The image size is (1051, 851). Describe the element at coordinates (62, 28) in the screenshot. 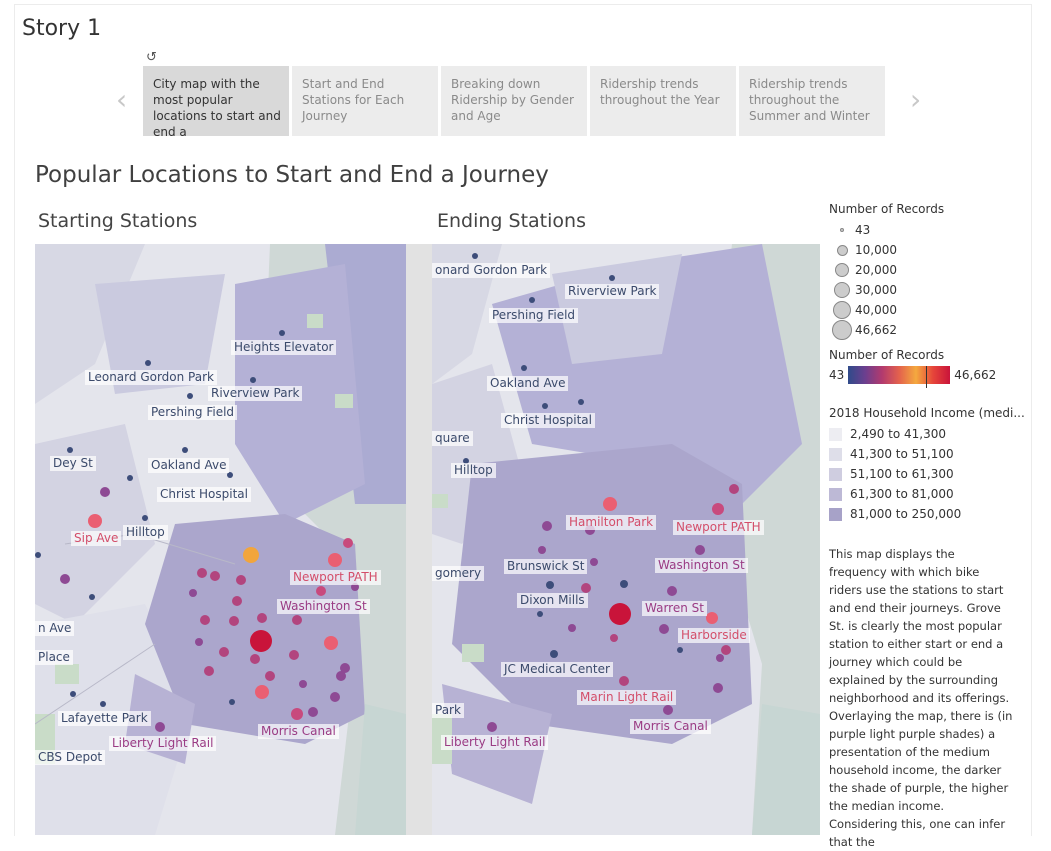

I see `story-title: Story 1` at that location.